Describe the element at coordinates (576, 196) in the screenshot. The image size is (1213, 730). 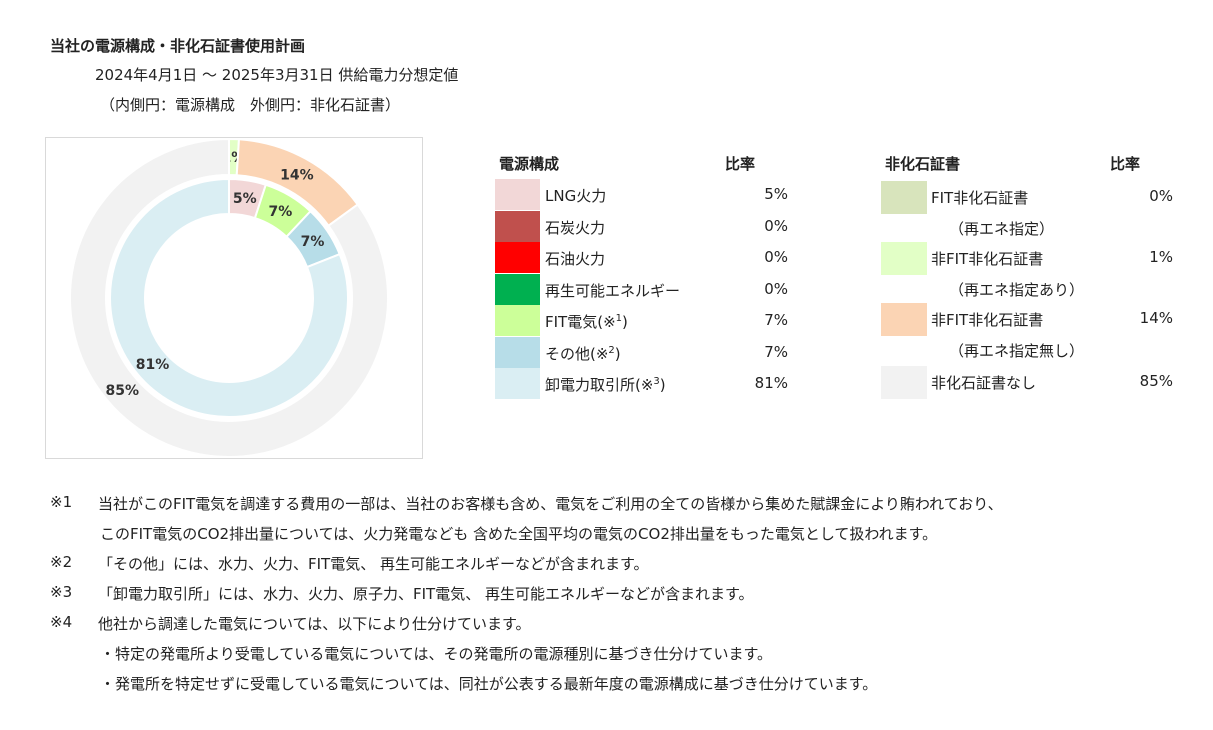
I see `legend-label: LNG火力` at that location.